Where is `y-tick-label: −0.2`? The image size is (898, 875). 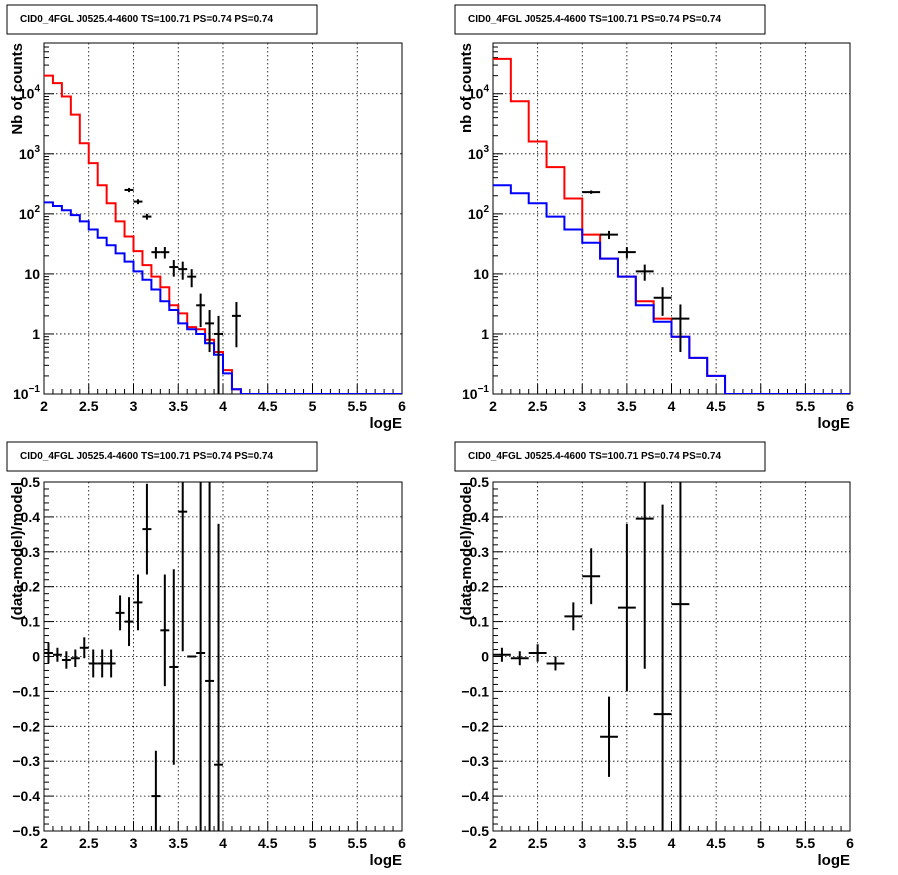
y-tick-label: −0.2 is located at coordinates (475, 726).